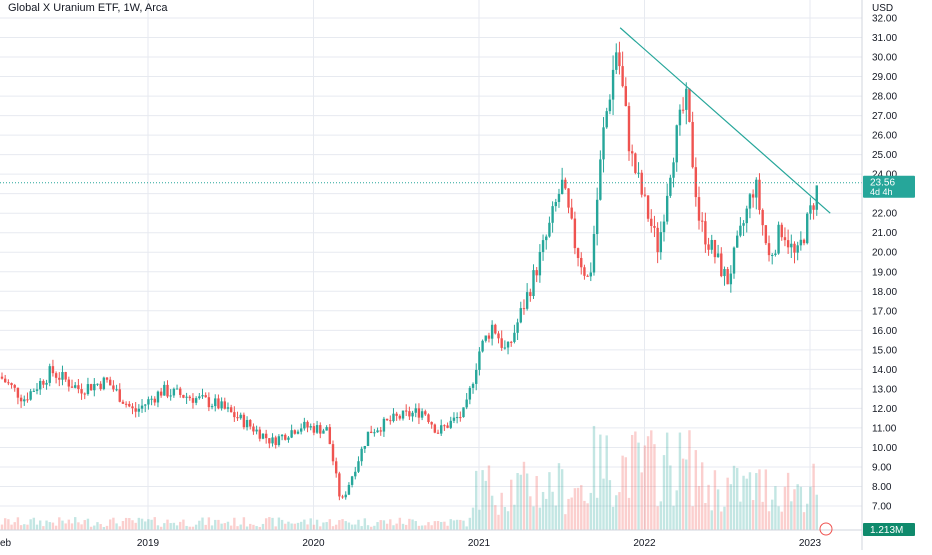 Image resolution: width=932 pixels, height=555 pixels. I want to click on y-tick-label: 32.00, so click(884, 19).